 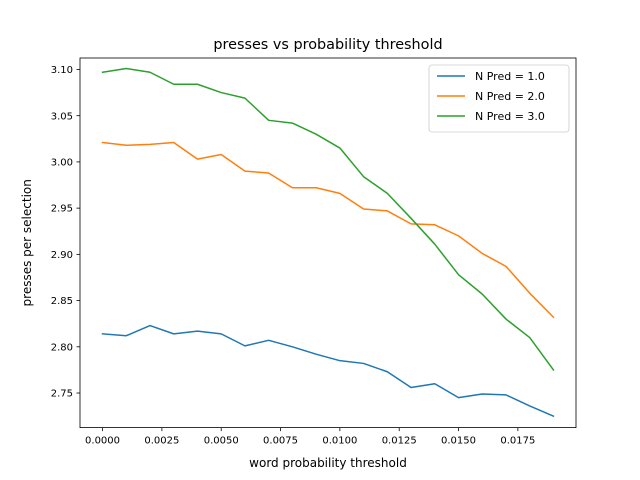 What do you see at coordinates (161, 441) in the screenshot?
I see `x-tick-label: 0.0025` at bounding box center [161, 441].